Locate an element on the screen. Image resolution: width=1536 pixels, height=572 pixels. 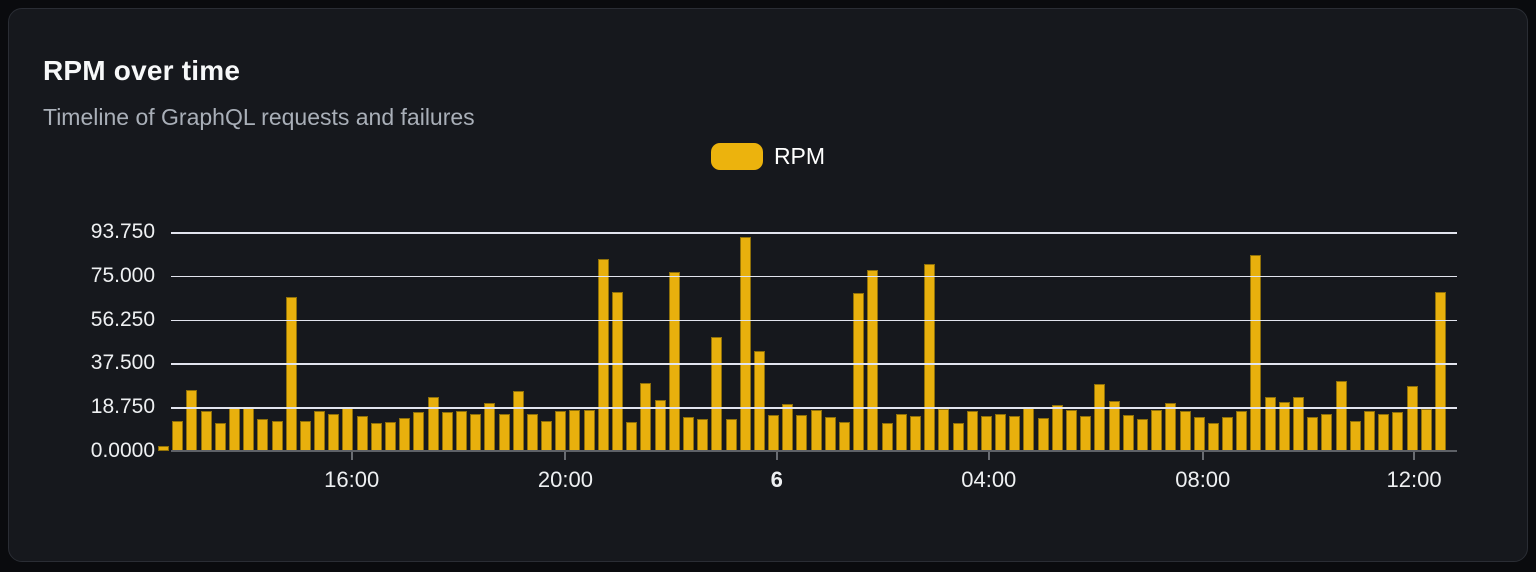
x-axis-label: 6 is located at coordinates (776, 479).